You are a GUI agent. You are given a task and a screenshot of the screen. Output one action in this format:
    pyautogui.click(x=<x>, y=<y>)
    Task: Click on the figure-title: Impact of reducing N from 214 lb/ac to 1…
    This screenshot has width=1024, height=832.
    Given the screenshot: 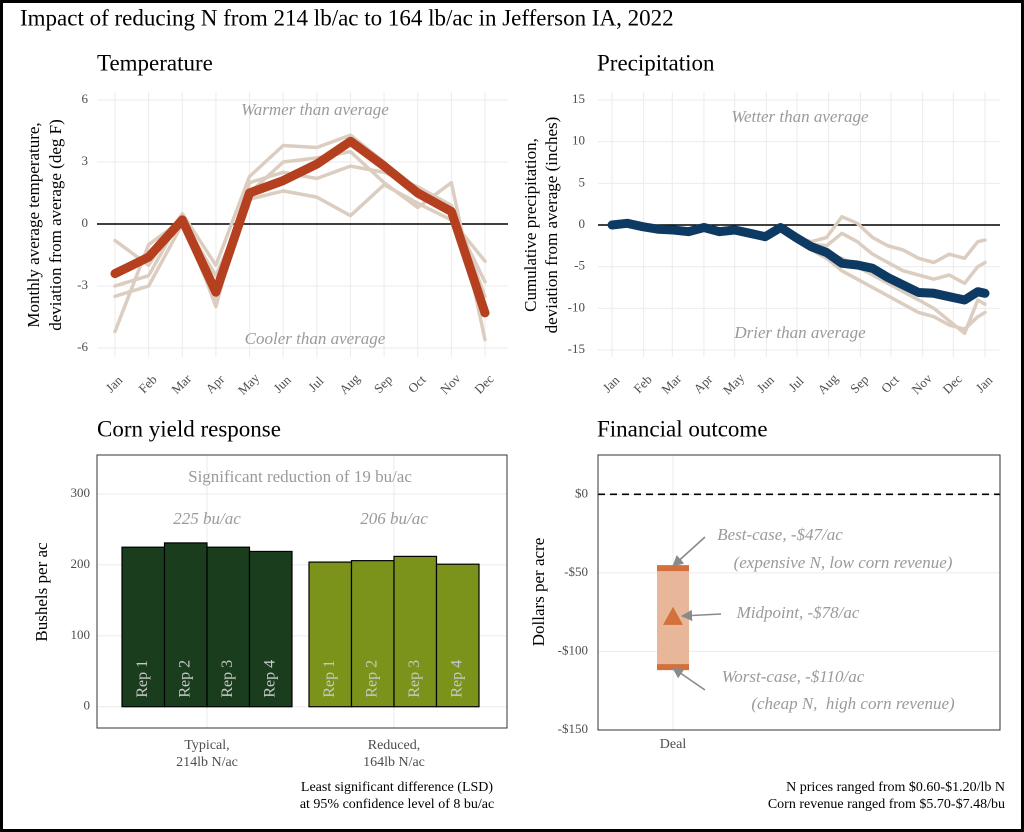 What is the action you would take?
    pyautogui.click(x=347, y=17)
    